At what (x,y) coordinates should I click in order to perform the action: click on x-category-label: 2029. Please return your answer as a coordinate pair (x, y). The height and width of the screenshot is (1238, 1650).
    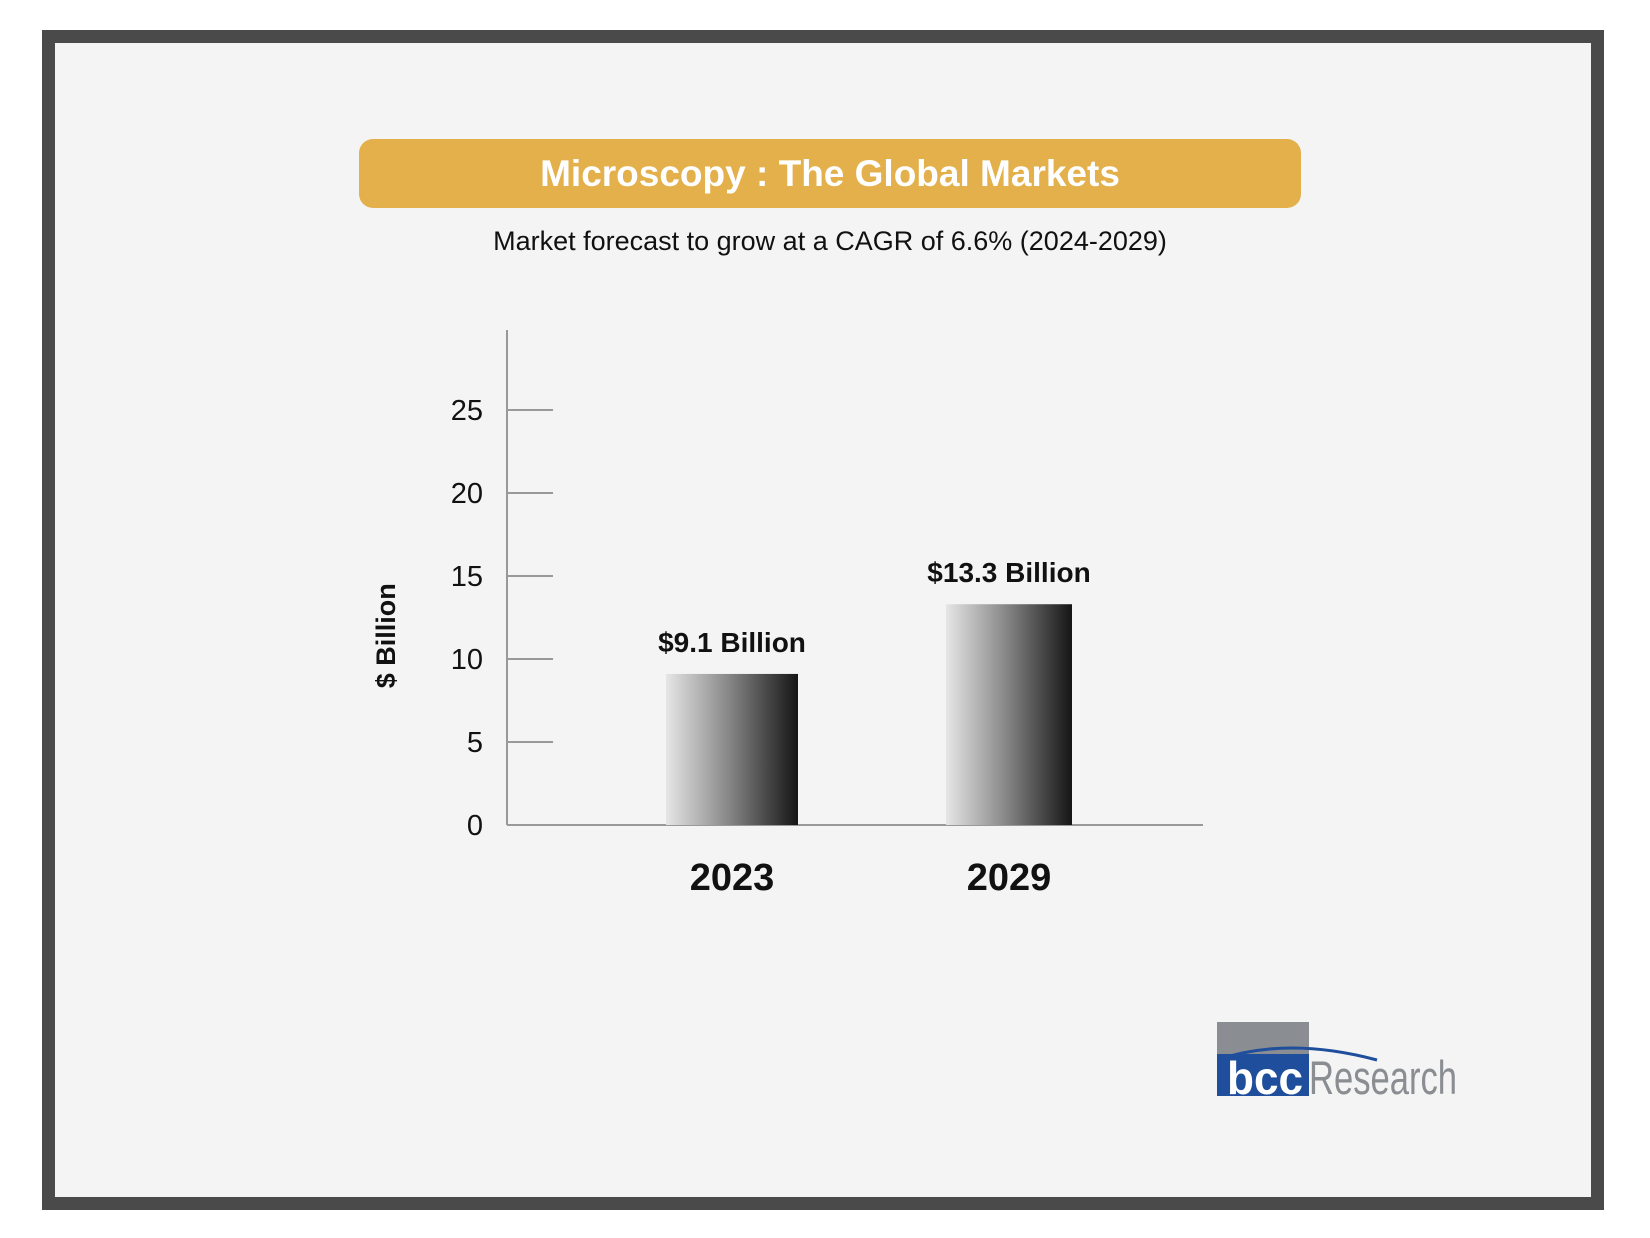
    Looking at the image, I should click on (1009, 878).